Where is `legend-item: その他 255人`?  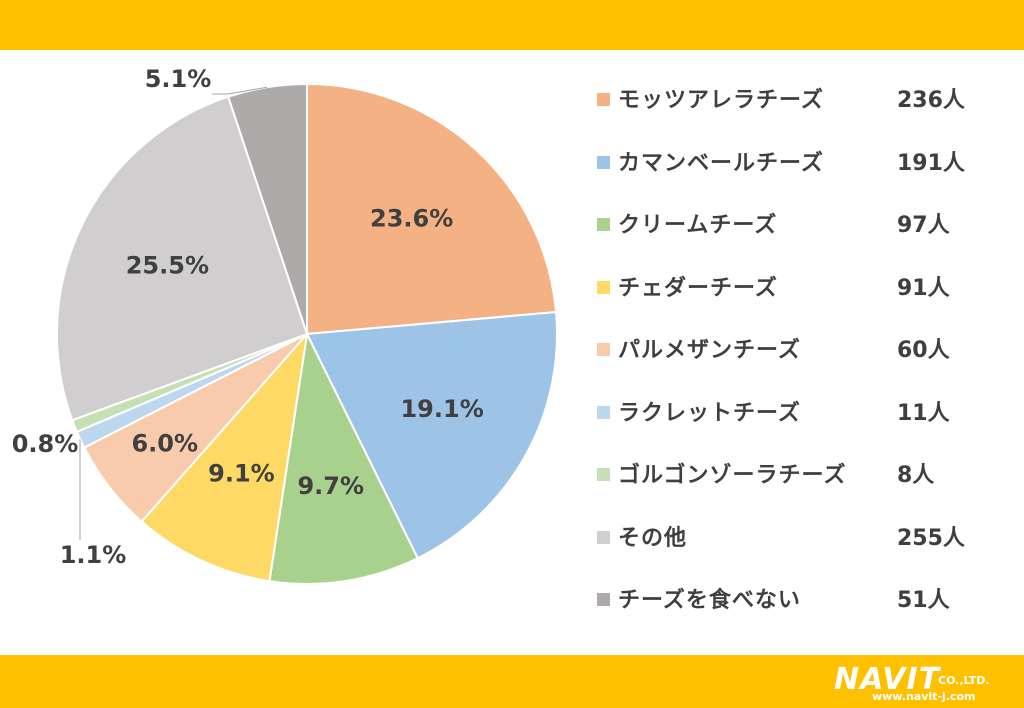
legend-item: その他 255人 is located at coordinates (787, 551).